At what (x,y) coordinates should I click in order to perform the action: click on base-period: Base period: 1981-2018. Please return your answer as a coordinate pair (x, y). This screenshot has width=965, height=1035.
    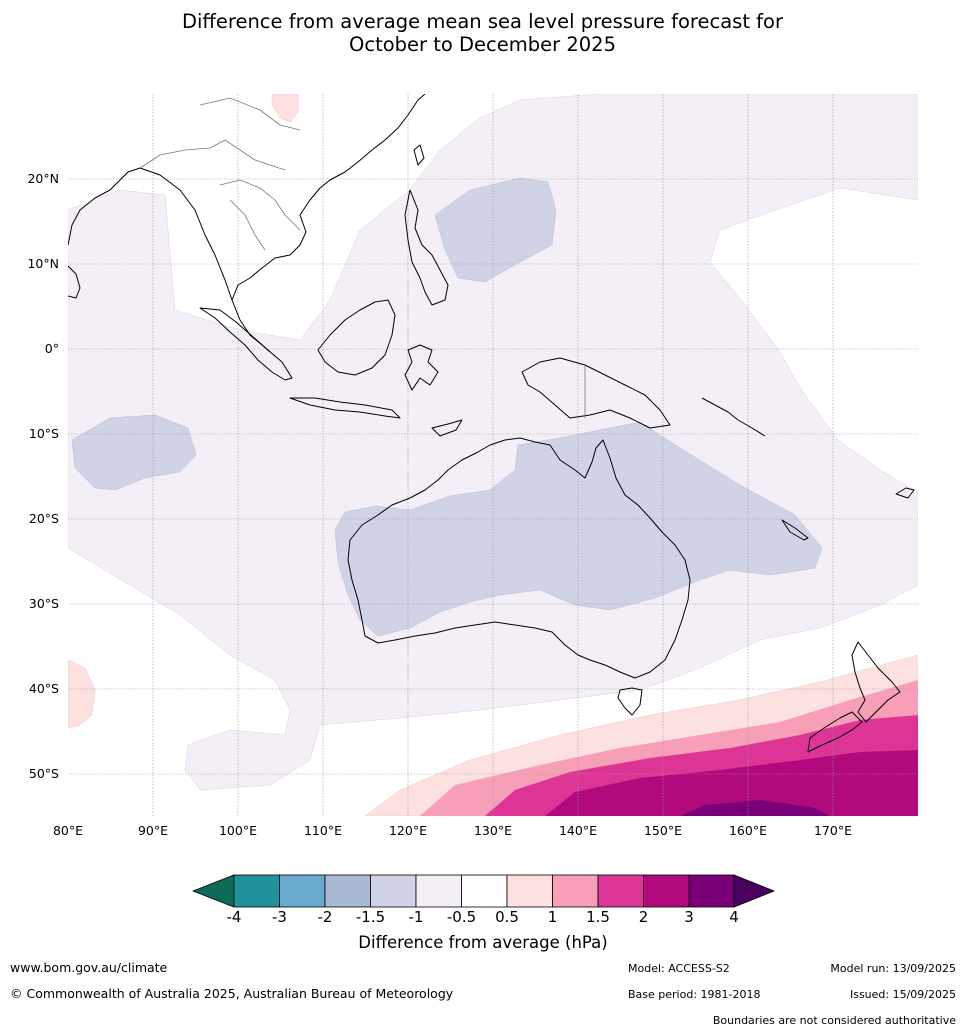
    Looking at the image, I should click on (694, 994).